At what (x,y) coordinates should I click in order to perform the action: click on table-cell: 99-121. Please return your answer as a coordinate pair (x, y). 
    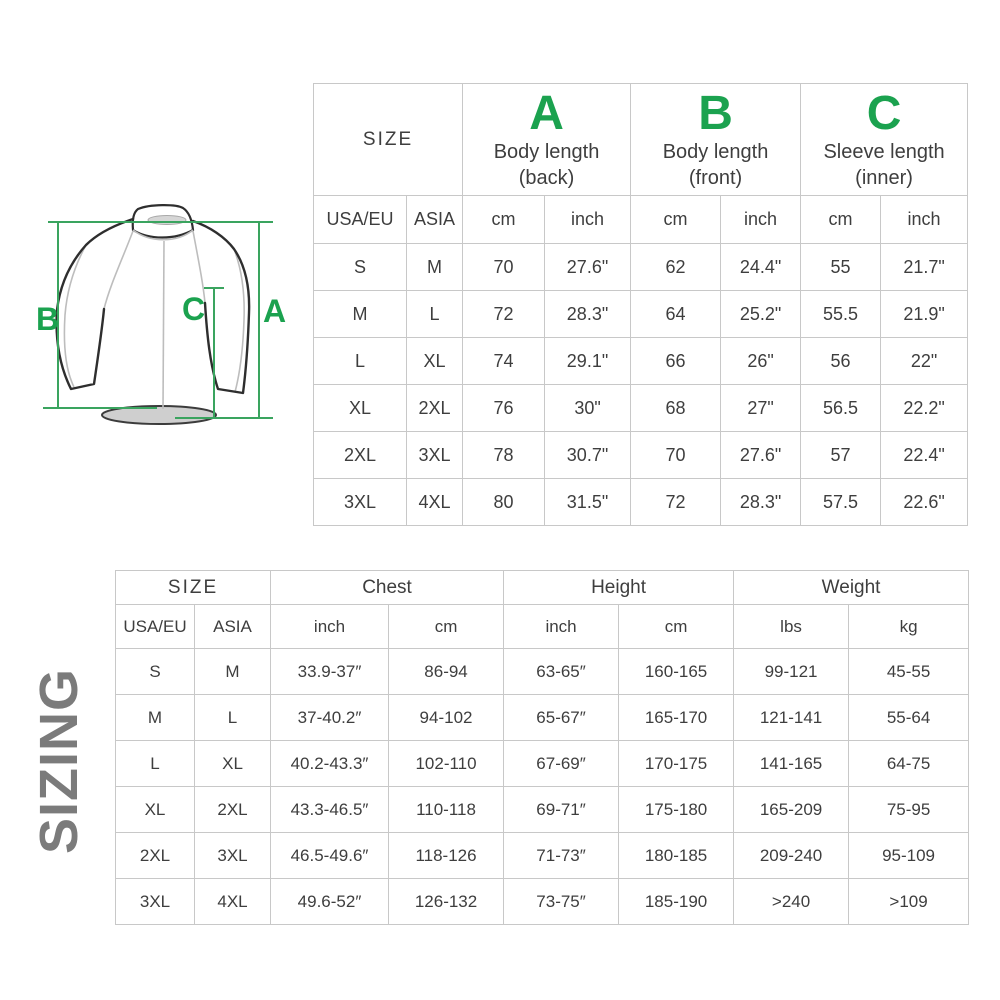
    Looking at the image, I should click on (791, 671).